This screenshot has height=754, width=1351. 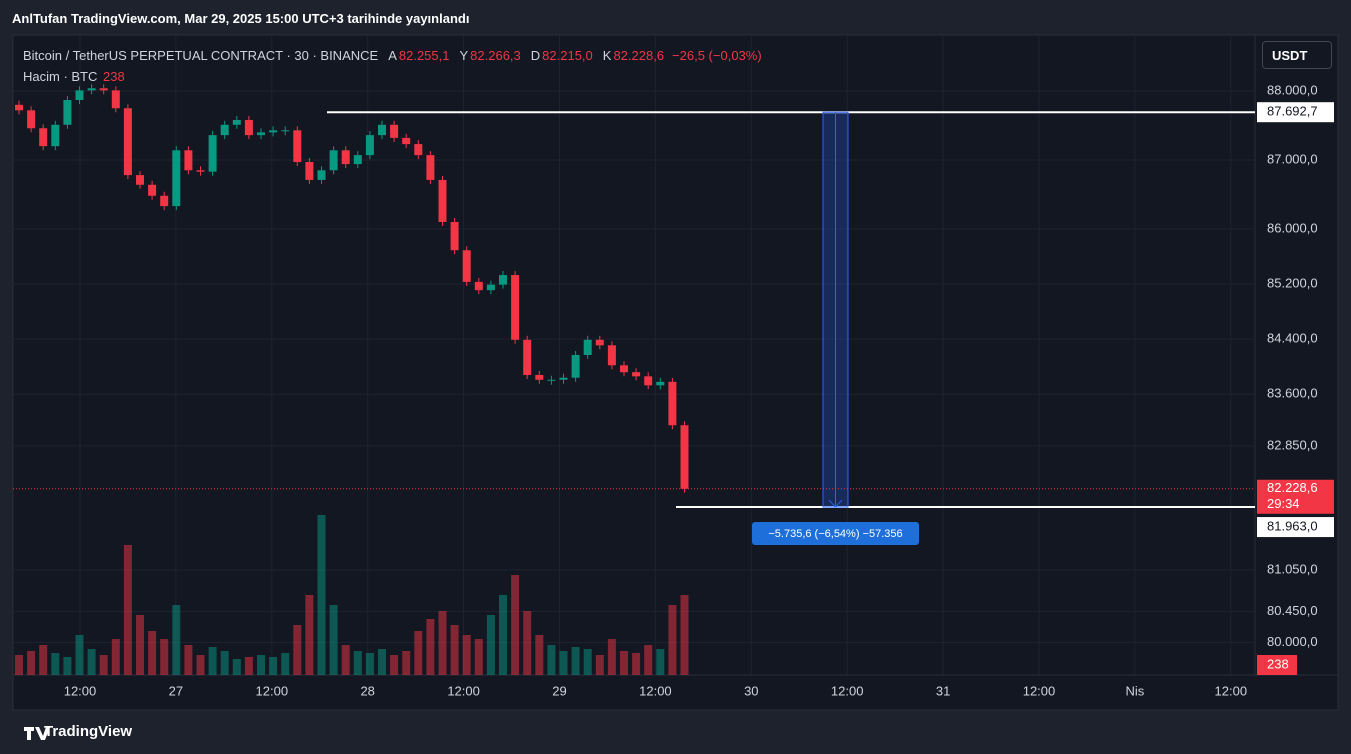 I want to click on x-tick-label: Nis, so click(x=1135, y=690).